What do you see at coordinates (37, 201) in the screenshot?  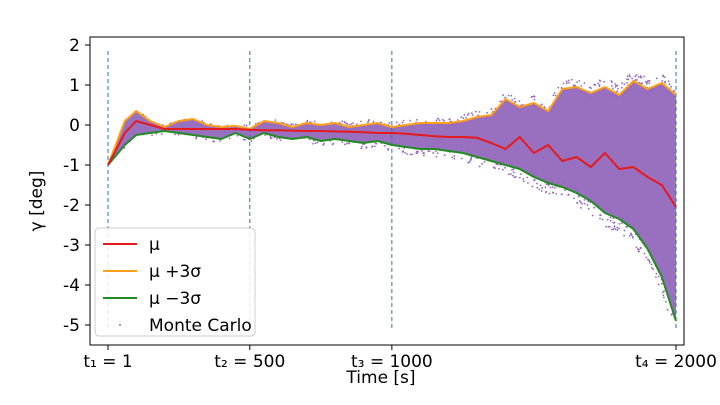 I see `y-axis-label: γ [deg]` at bounding box center [37, 201].